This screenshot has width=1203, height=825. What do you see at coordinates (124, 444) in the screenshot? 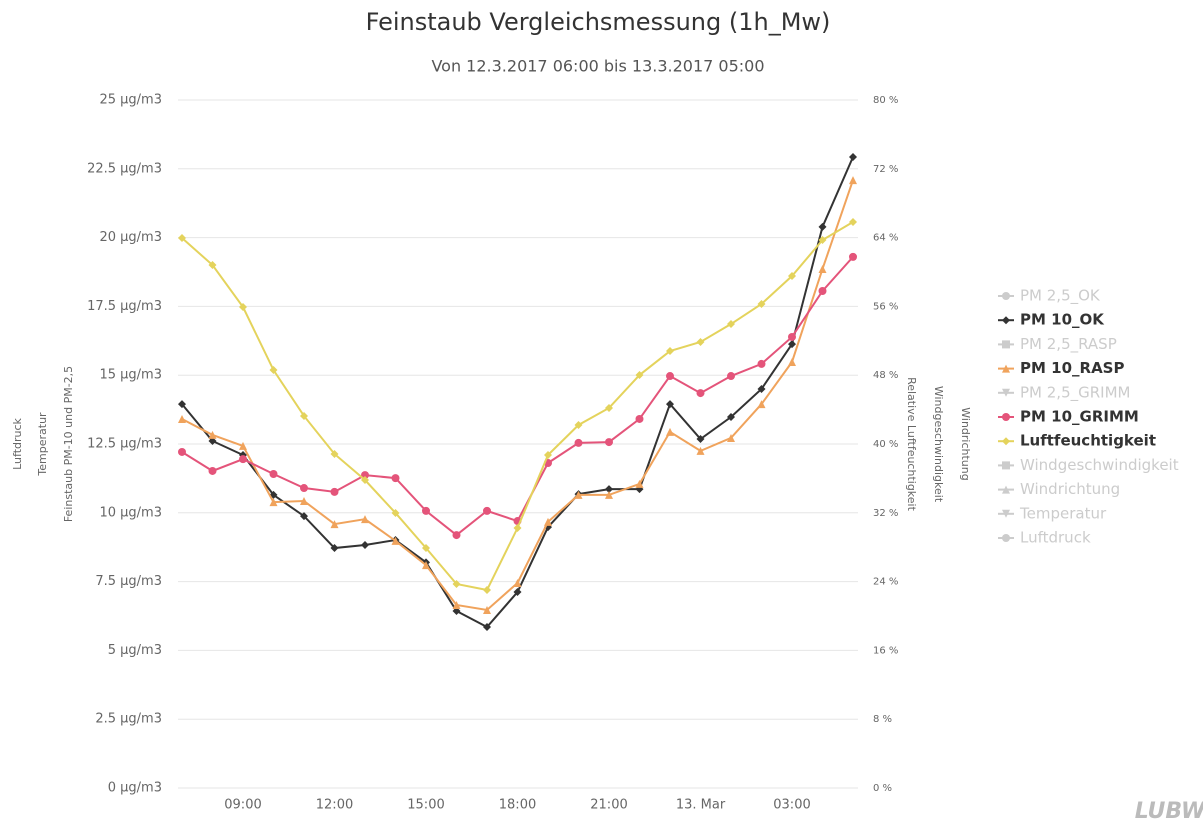
I see `y-tick-label: 12.5 µg/m3` at bounding box center [124, 444].